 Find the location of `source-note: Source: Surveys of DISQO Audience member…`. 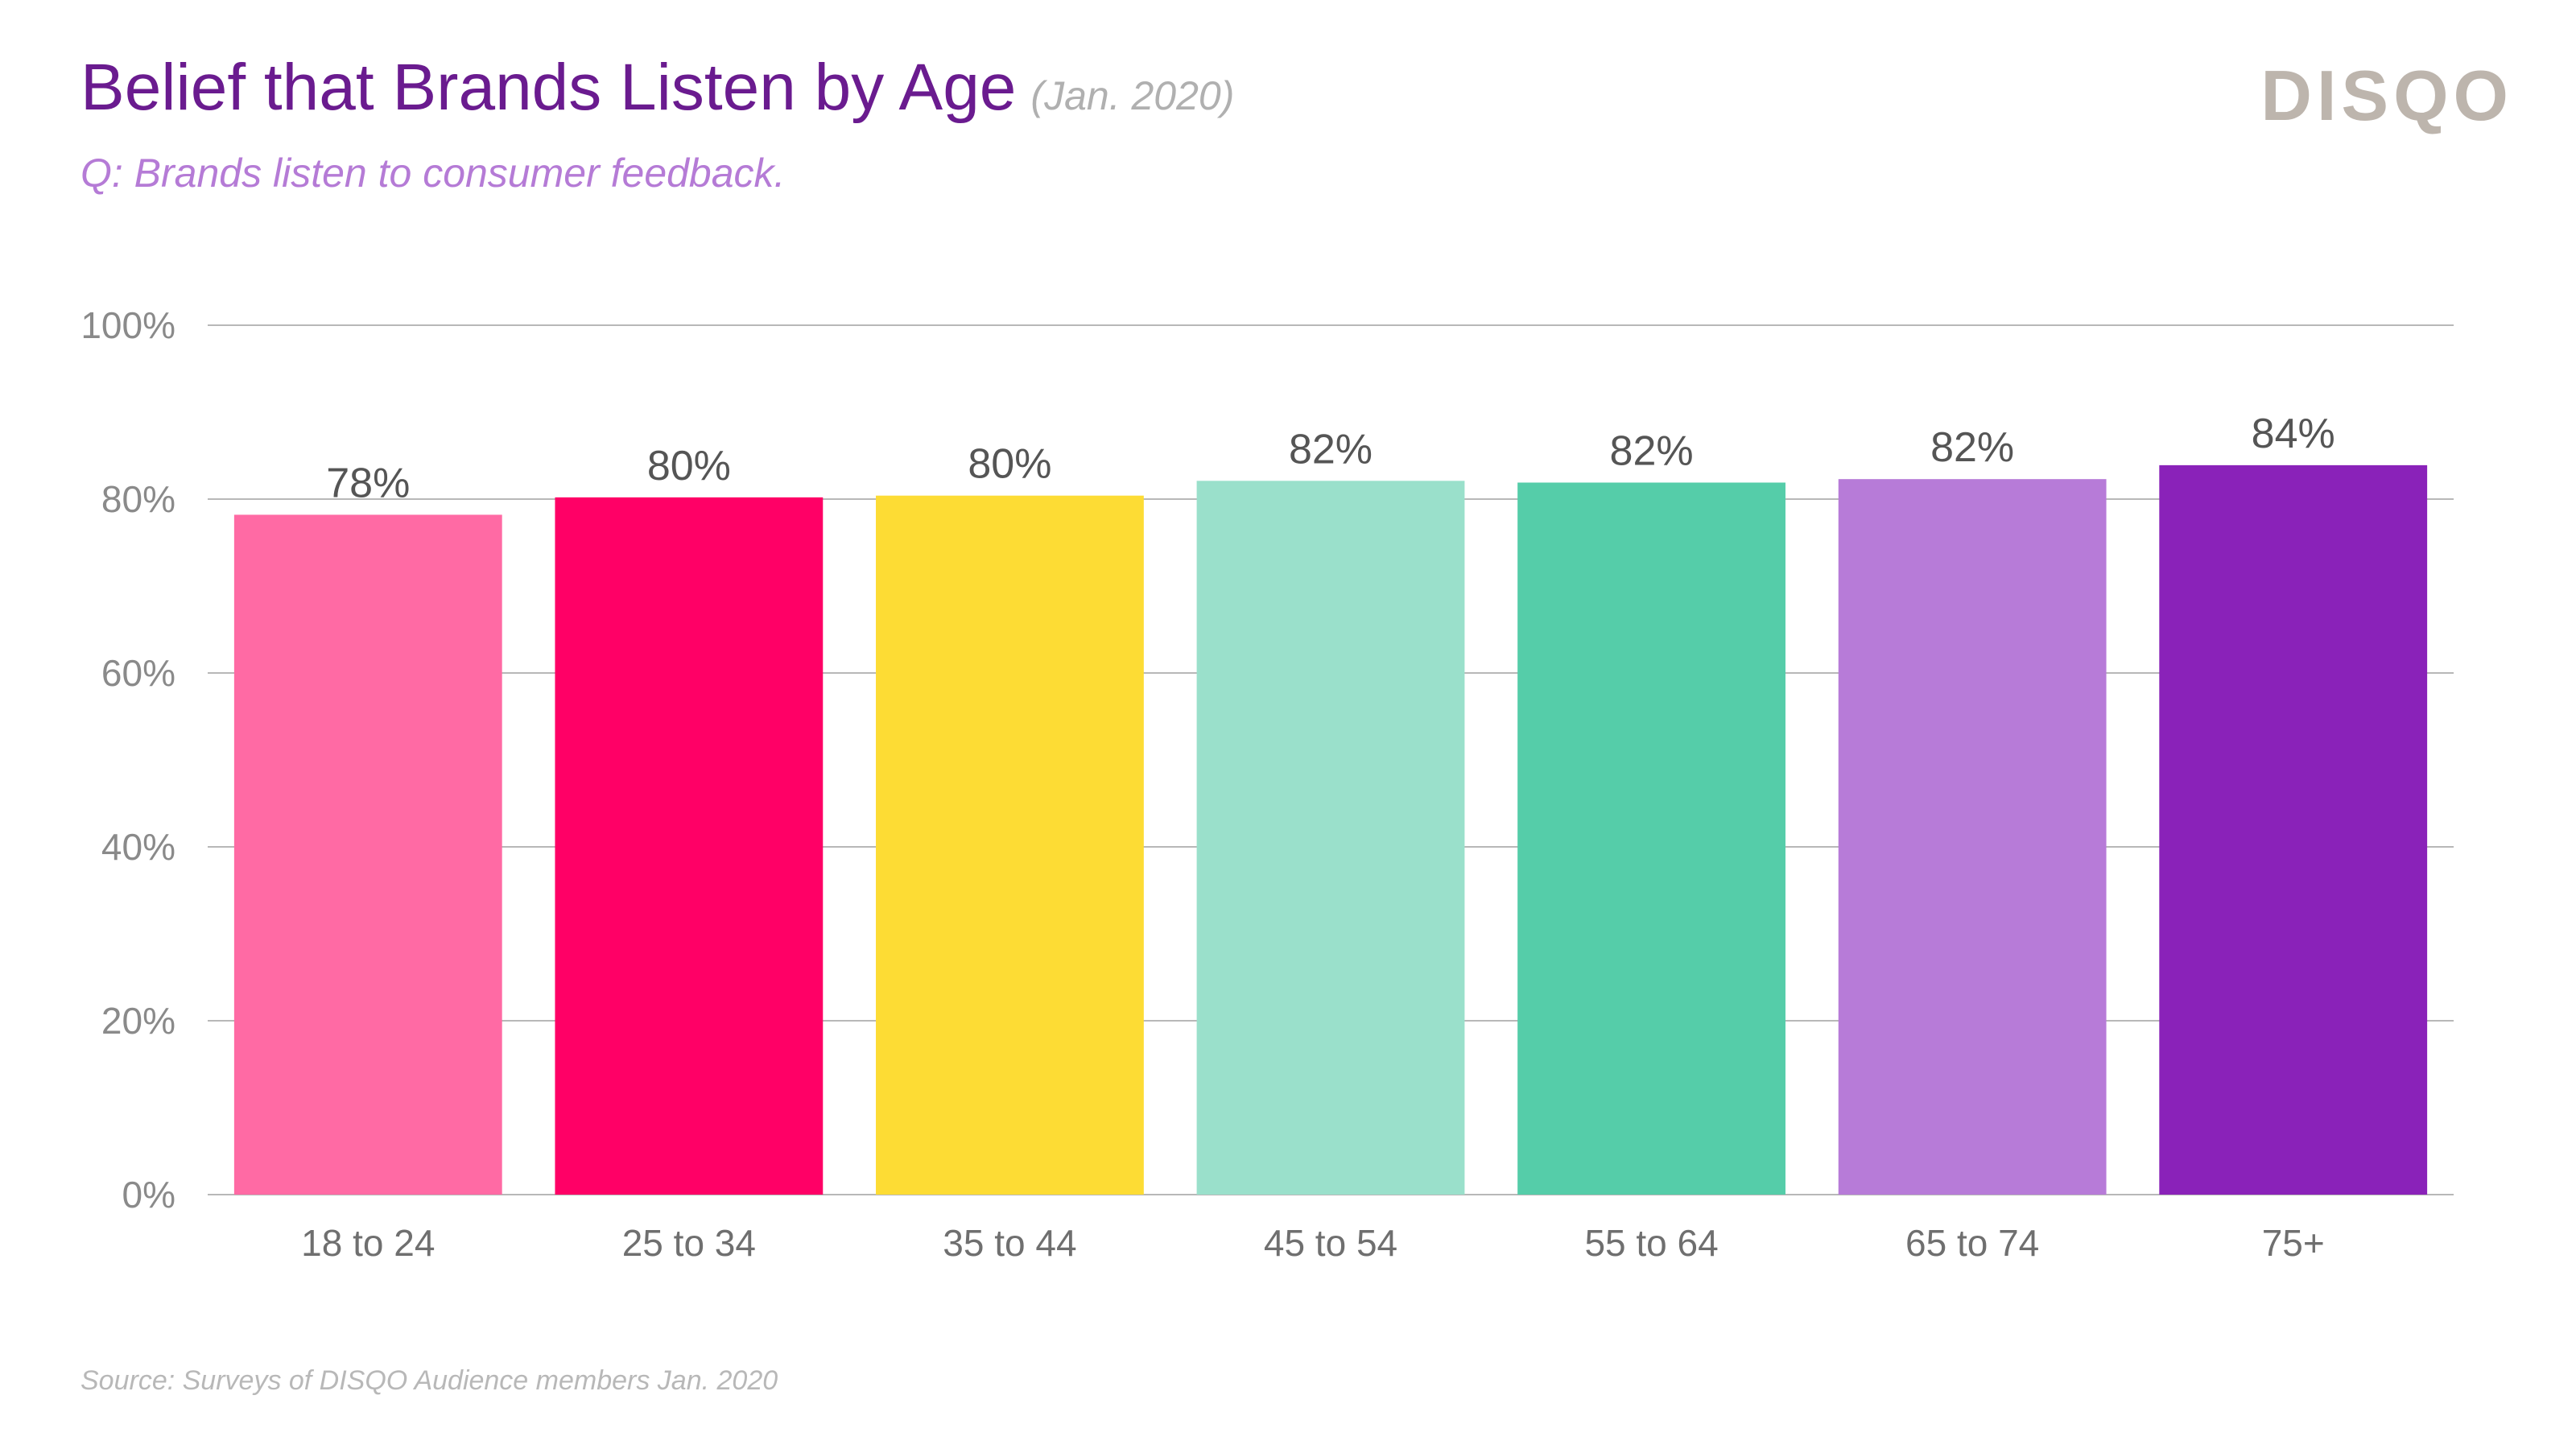

source-note: Source: Surveys of DISQO Audience member… is located at coordinates (429, 1380).